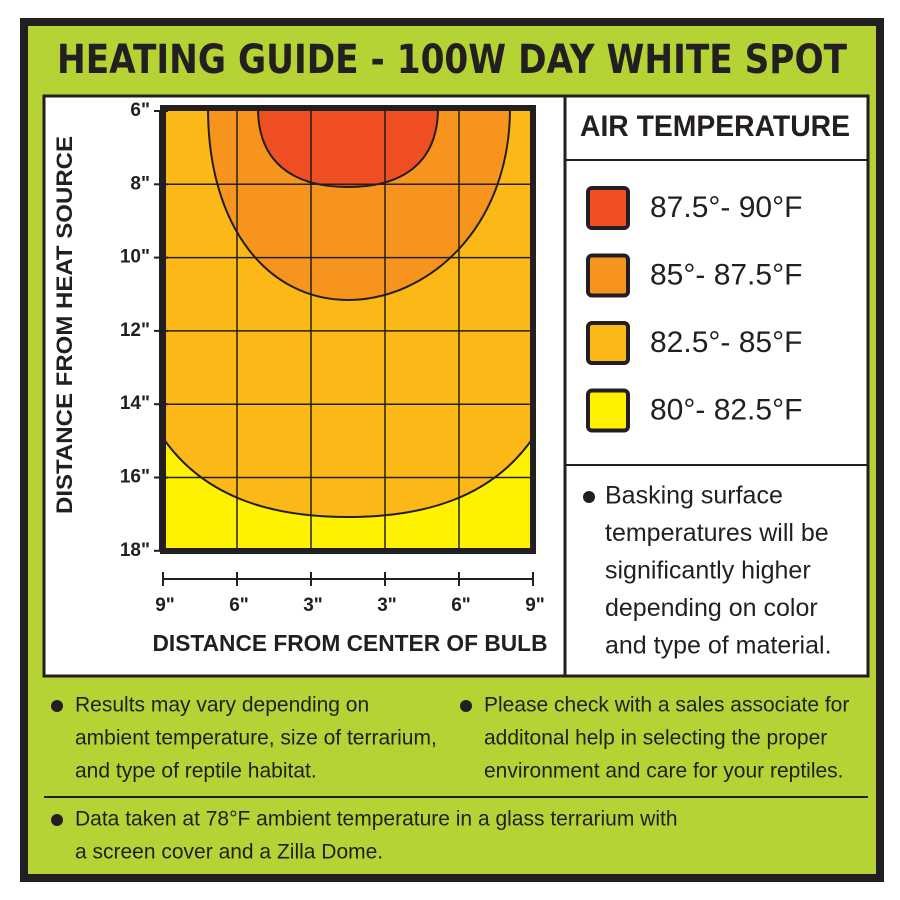 The width and height of the screenshot is (900, 900). Describe the element at coordinates (715, 126) in the screenshot. I see `legend-title: AIR TEMPERATURE` at that location.